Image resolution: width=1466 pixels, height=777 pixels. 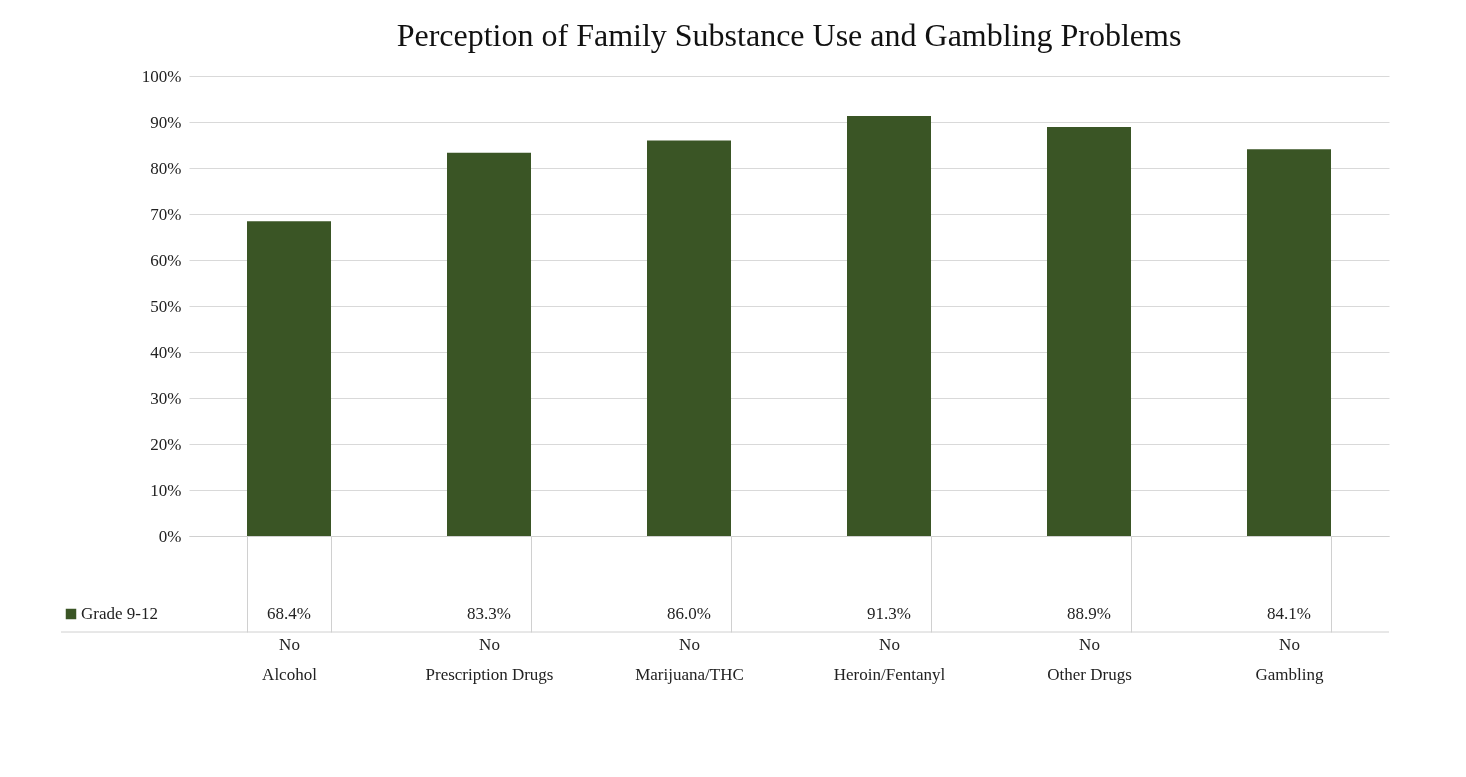 I want to click on y-tick-label: 70%, so click(x=166, y=214).